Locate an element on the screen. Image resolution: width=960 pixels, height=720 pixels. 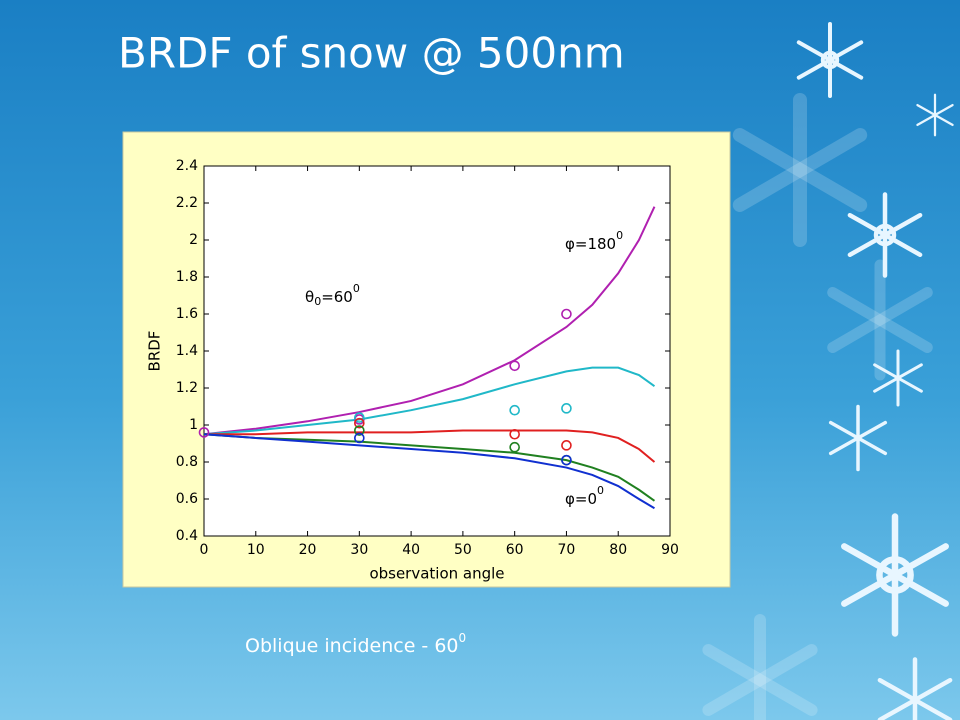
x-tick-label: 30 is located at coordinates (359, 550).